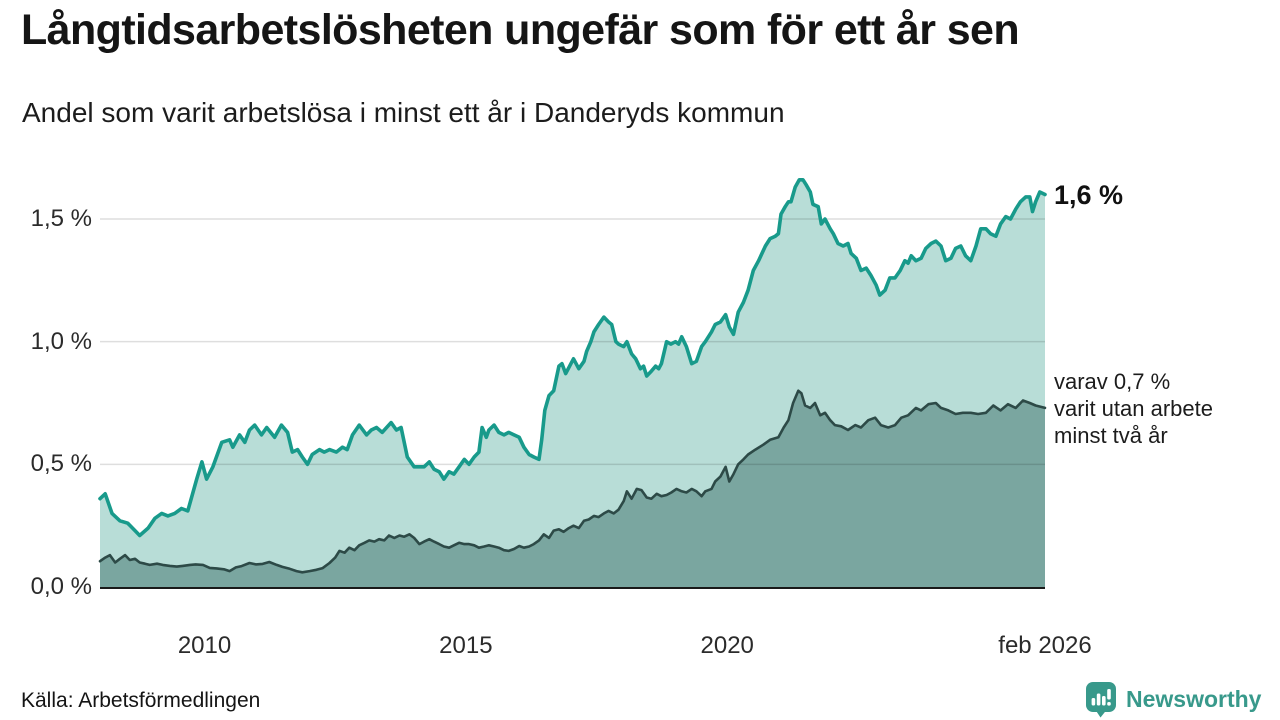 The image size is (1280, 720). What do you see at coordinates (61, 586) in the screenshot?
I see `y-axis-tick-label: 0,0 %` at bounding box center [61, 586].